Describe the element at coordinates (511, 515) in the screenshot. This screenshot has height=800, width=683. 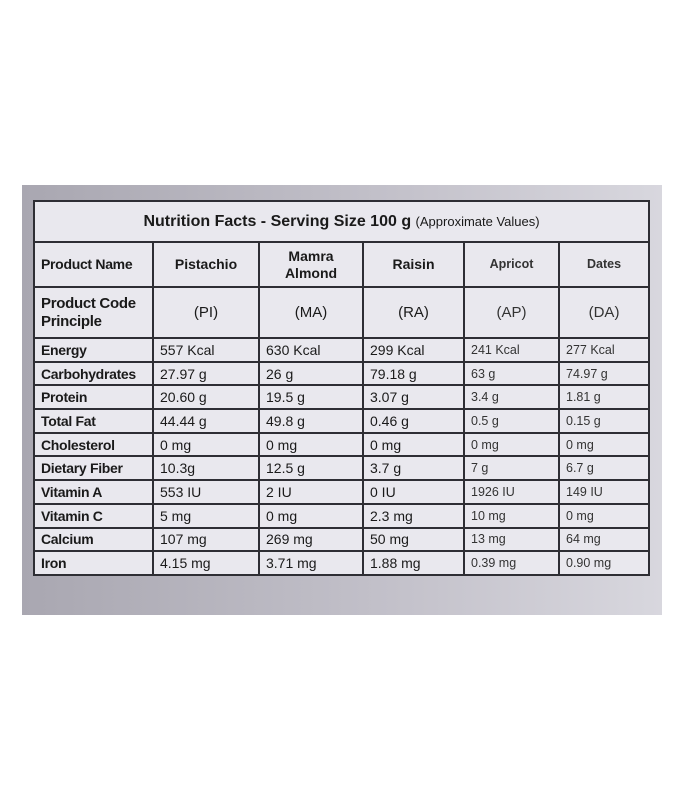
I see `cell: 10 mg` at that location.